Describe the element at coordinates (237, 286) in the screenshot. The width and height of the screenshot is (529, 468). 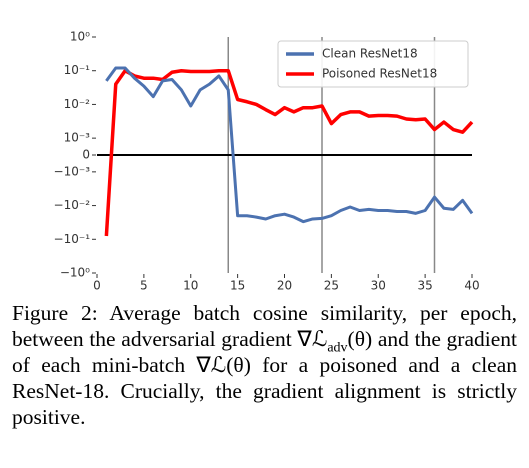
I see `x-tick-label: 15` at that location.